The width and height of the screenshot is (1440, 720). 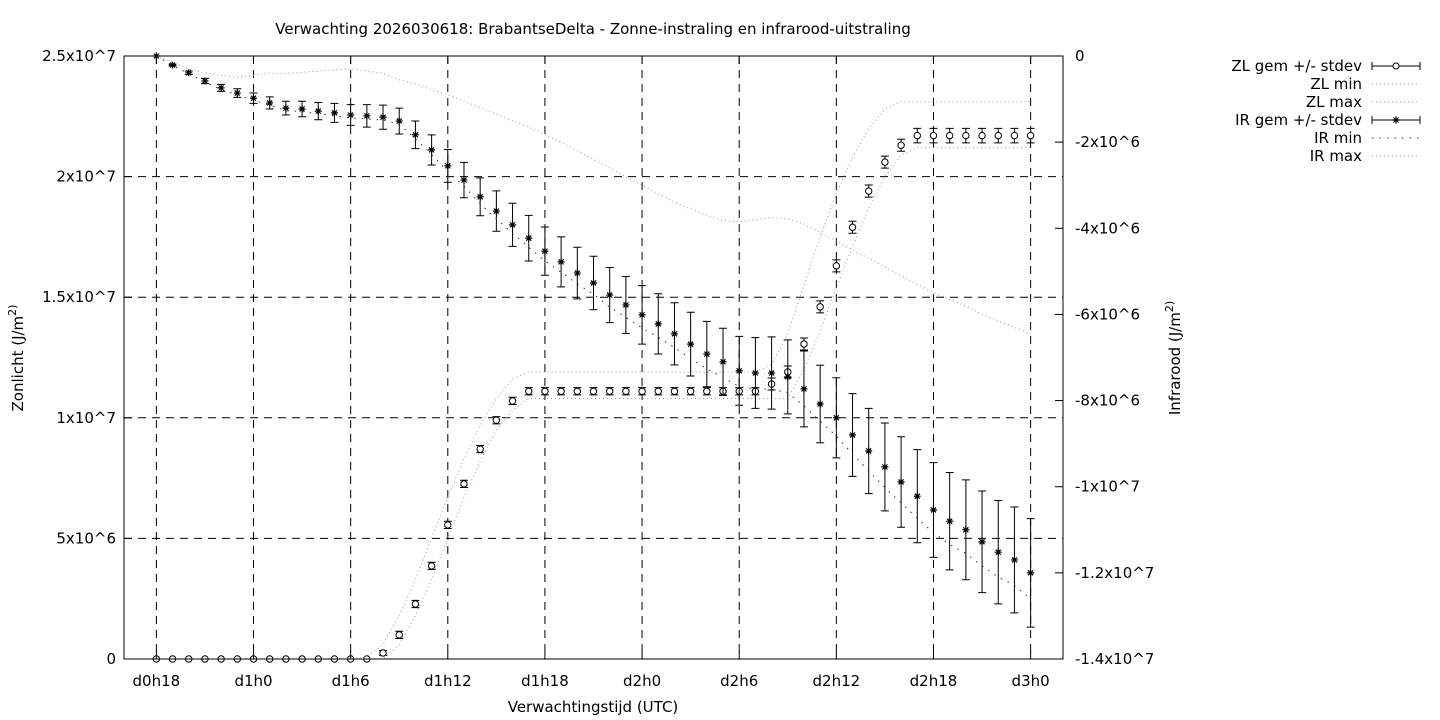 What do you see at coordinates (351, 681) in the screenshot?
I see `x-tick-label: d1h6` at bounding box center [351, 681].